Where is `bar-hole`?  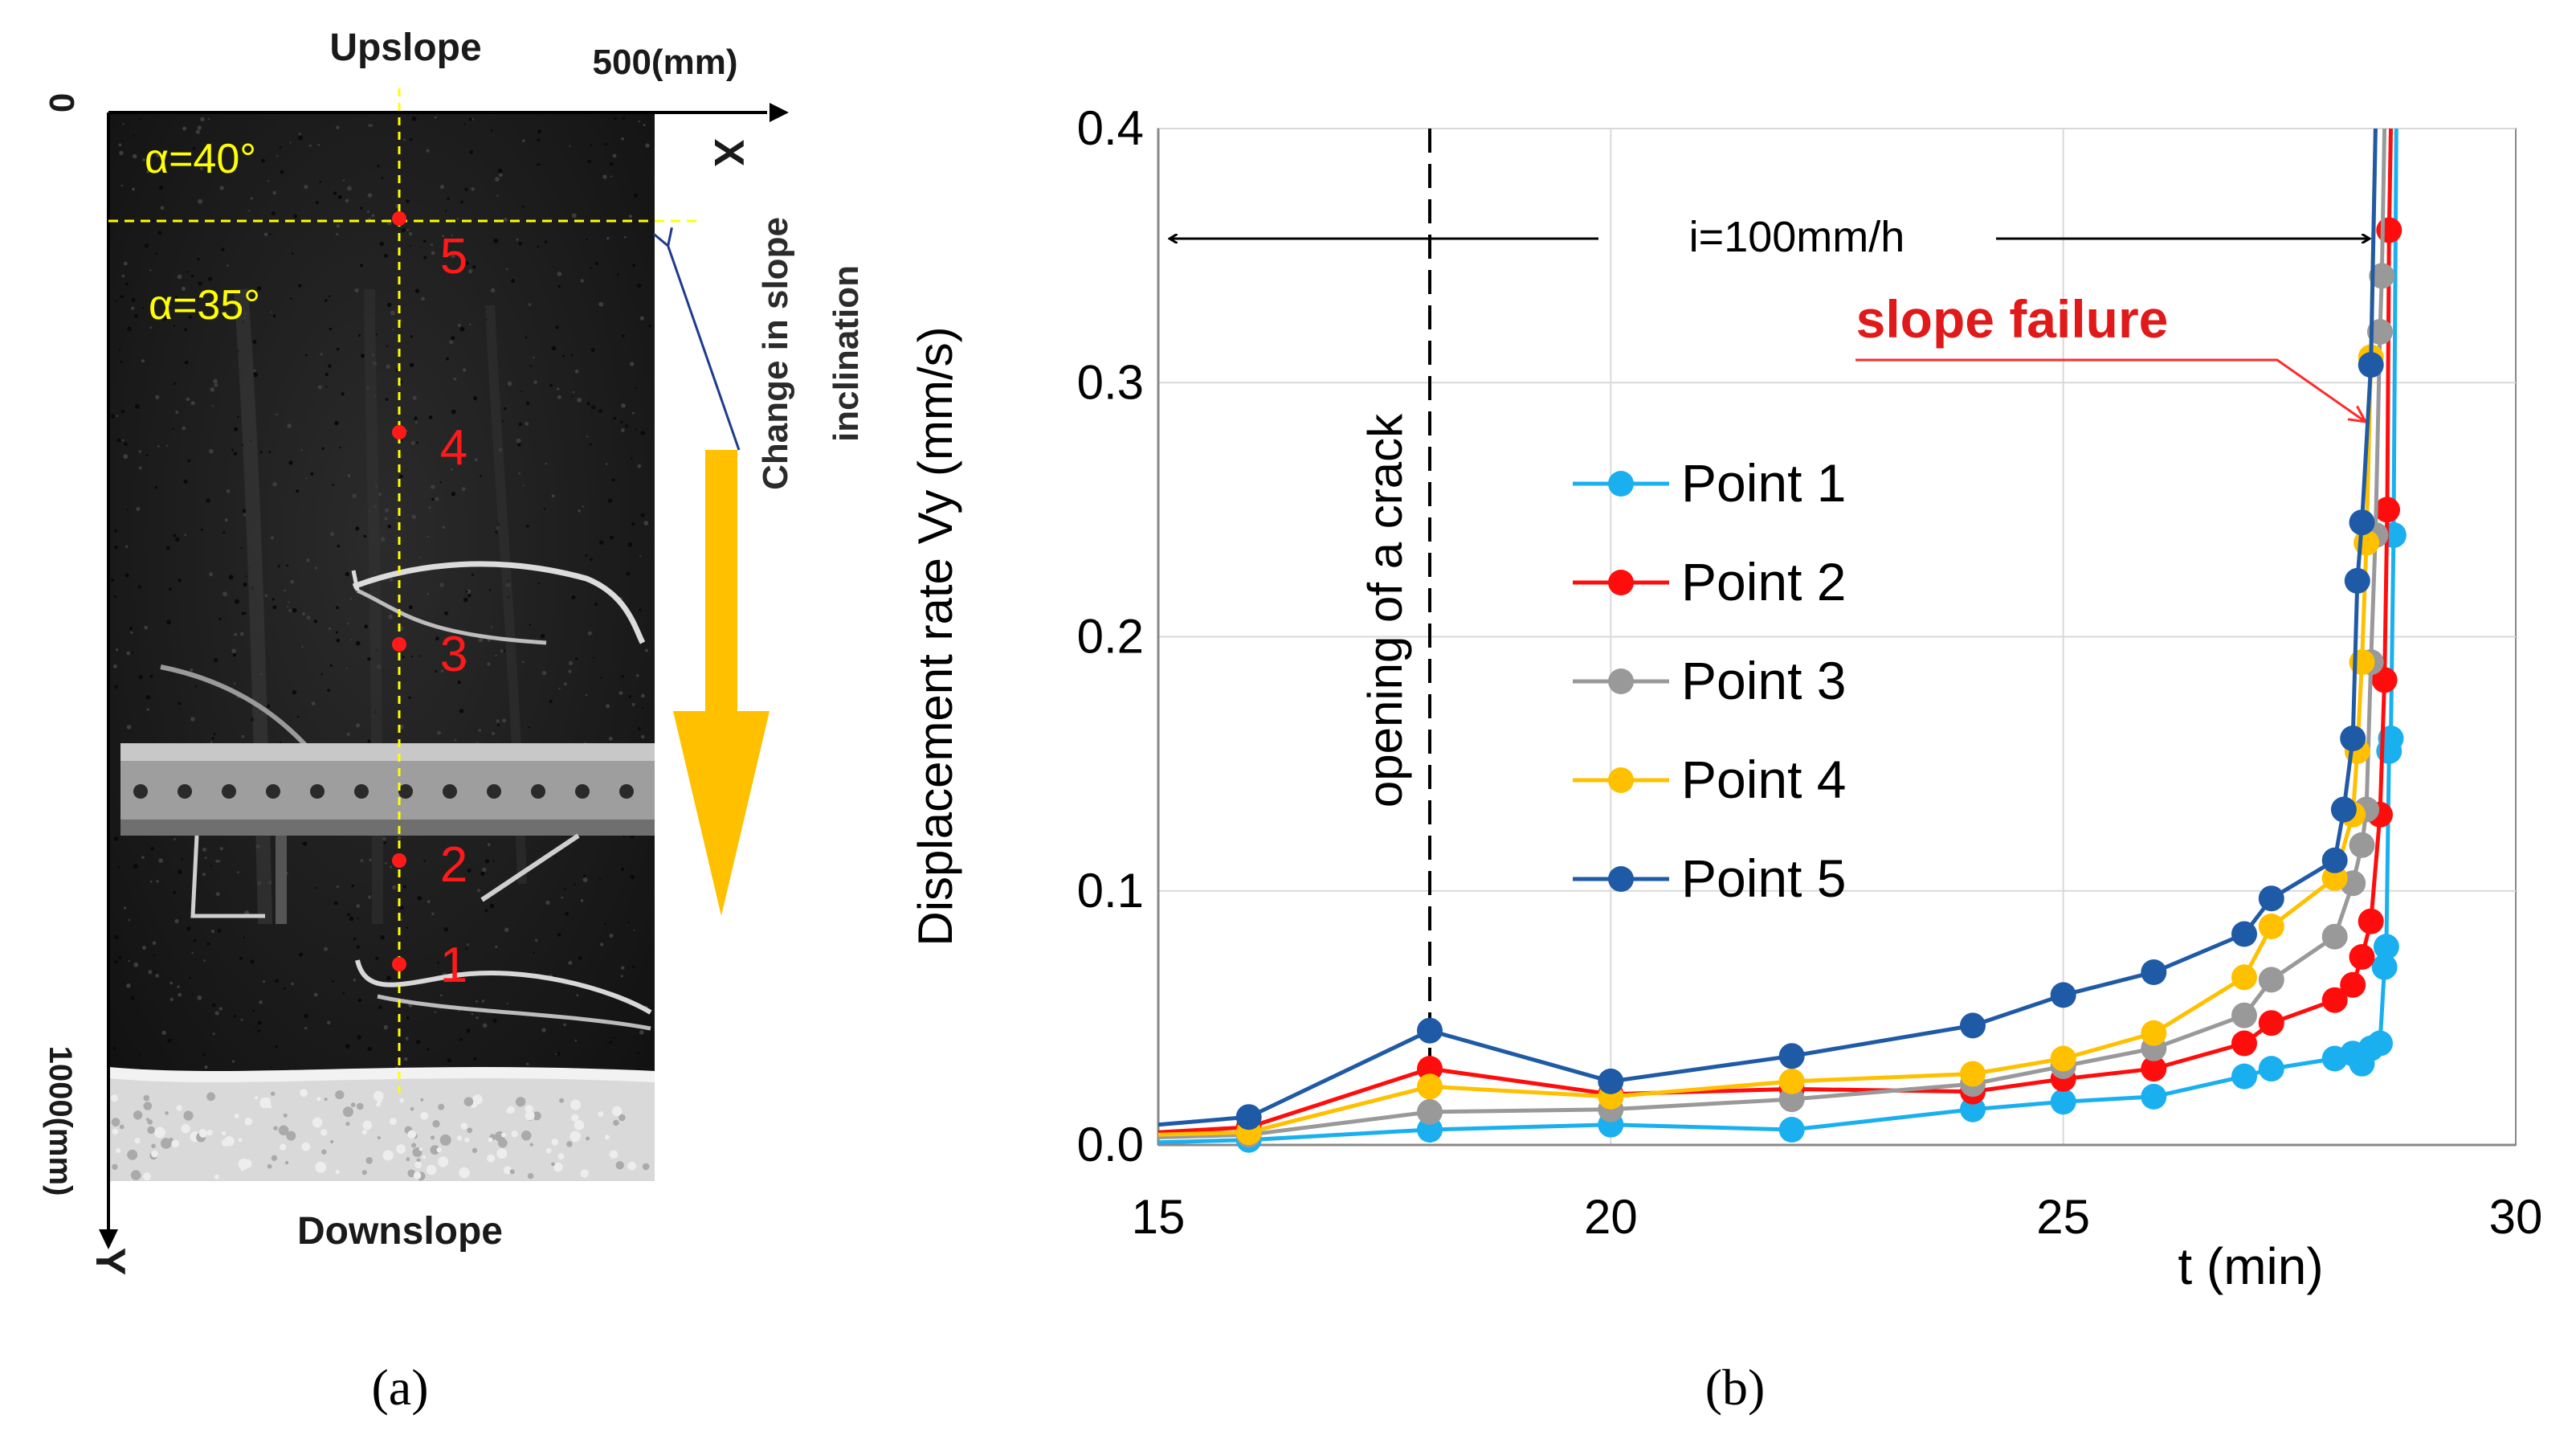 bar-hole is located at coordinates (450, 791).